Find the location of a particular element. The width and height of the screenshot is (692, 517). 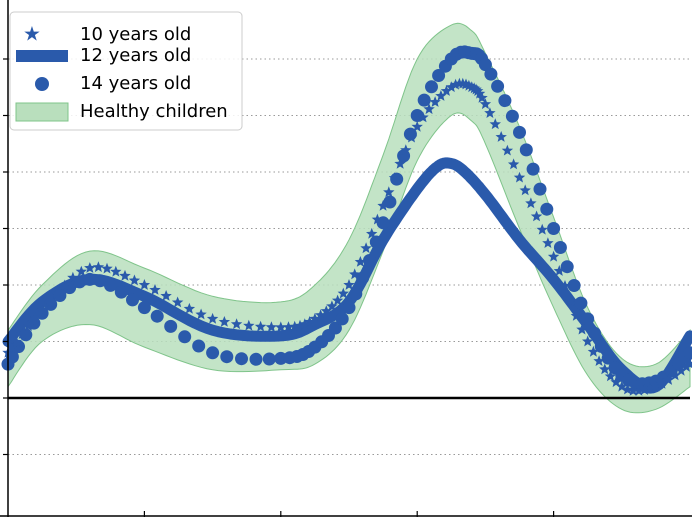

legend-item-12yo: 12 years old is located at coordinates (103, 55).